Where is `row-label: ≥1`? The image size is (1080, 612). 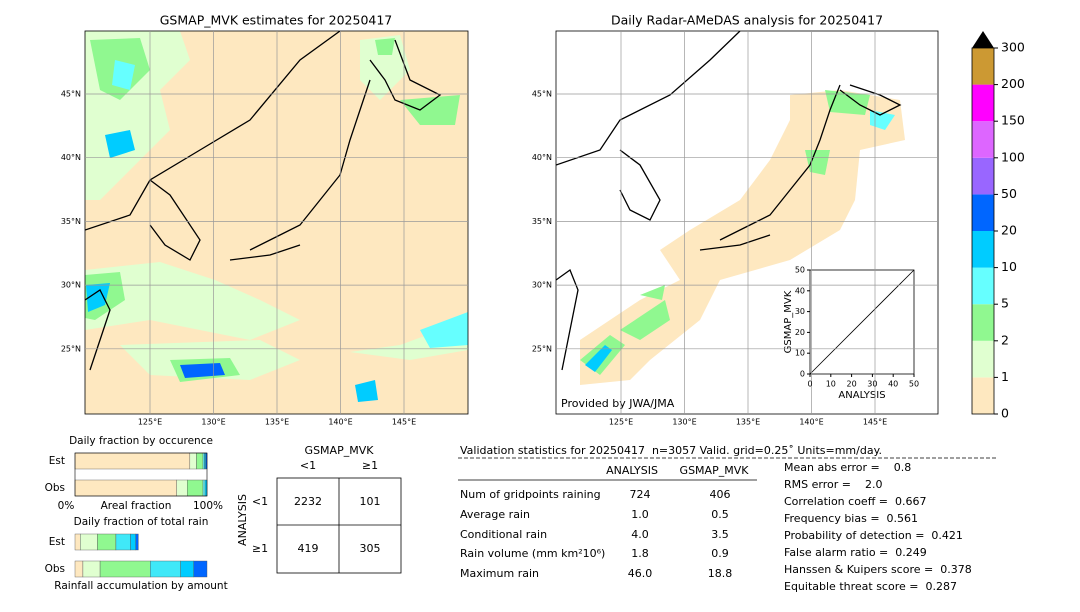
row-label: ≥1 is located at coordinates (260, 548).